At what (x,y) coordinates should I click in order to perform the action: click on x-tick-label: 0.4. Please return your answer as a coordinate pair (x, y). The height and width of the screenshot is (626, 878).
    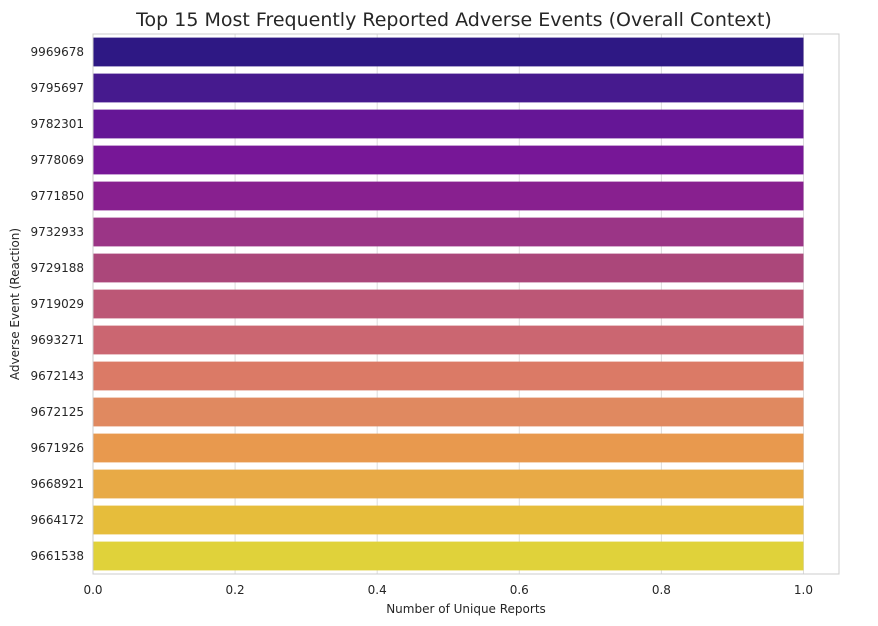
    Looking at the image, I should click on (377, 590).